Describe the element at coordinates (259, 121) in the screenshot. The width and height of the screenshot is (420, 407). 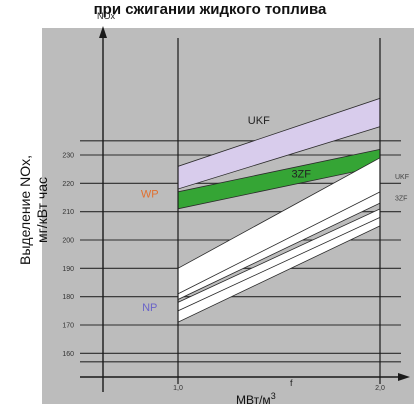
I see `label-ukf: UKF` at that location.